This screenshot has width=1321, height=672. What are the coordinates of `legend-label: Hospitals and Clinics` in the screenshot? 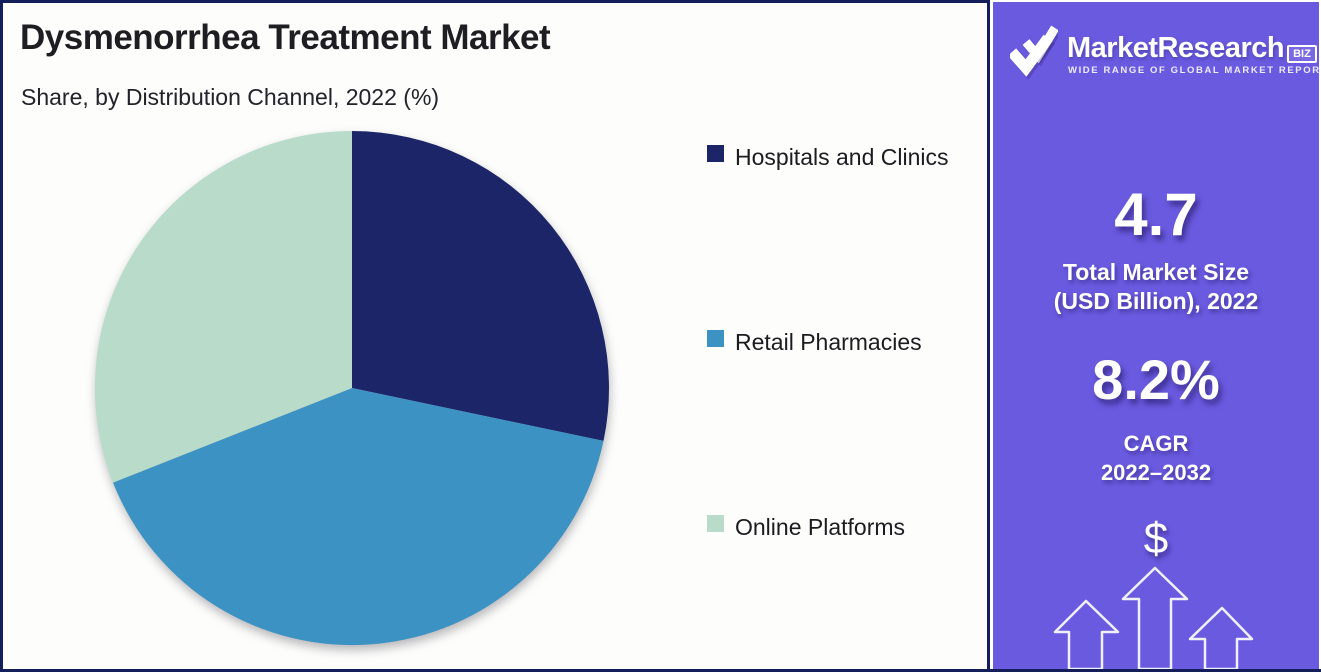 It's located at (842, 157).